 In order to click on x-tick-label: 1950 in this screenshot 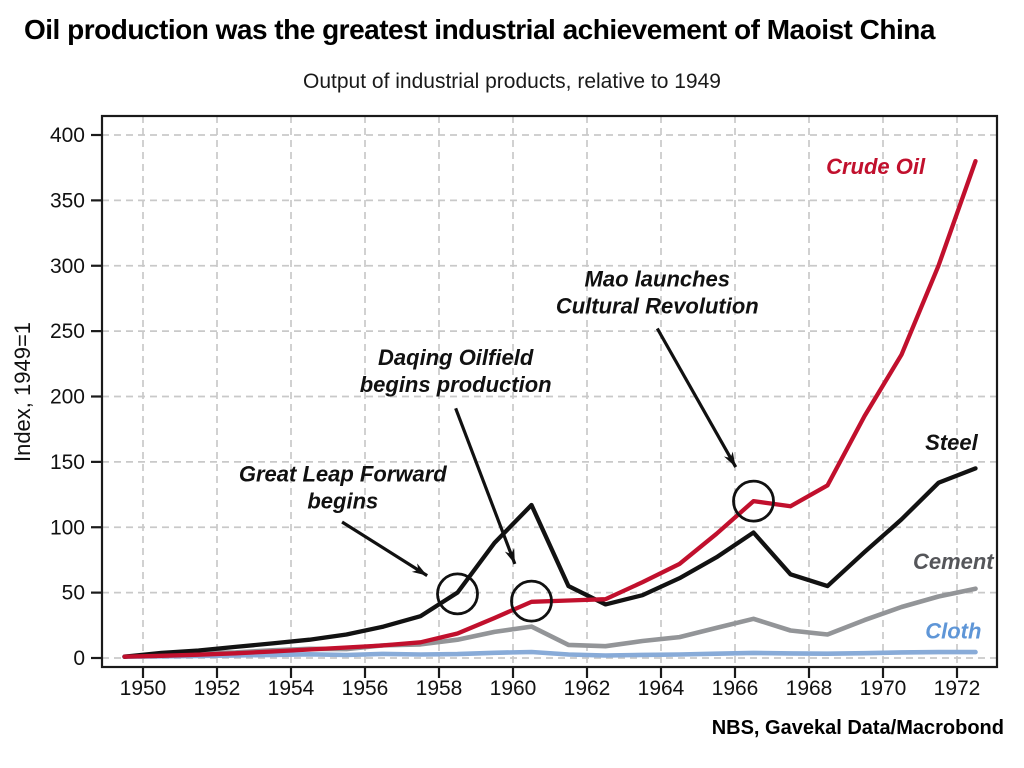, I will do `click(143, 688)`.